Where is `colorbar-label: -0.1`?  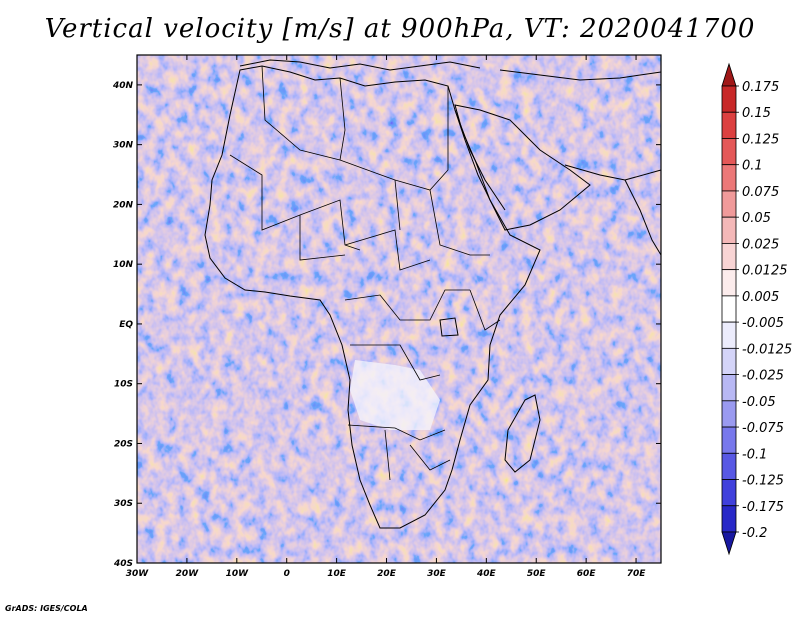
colorbar-label: -0.1 is located at coordinates (754, 454).